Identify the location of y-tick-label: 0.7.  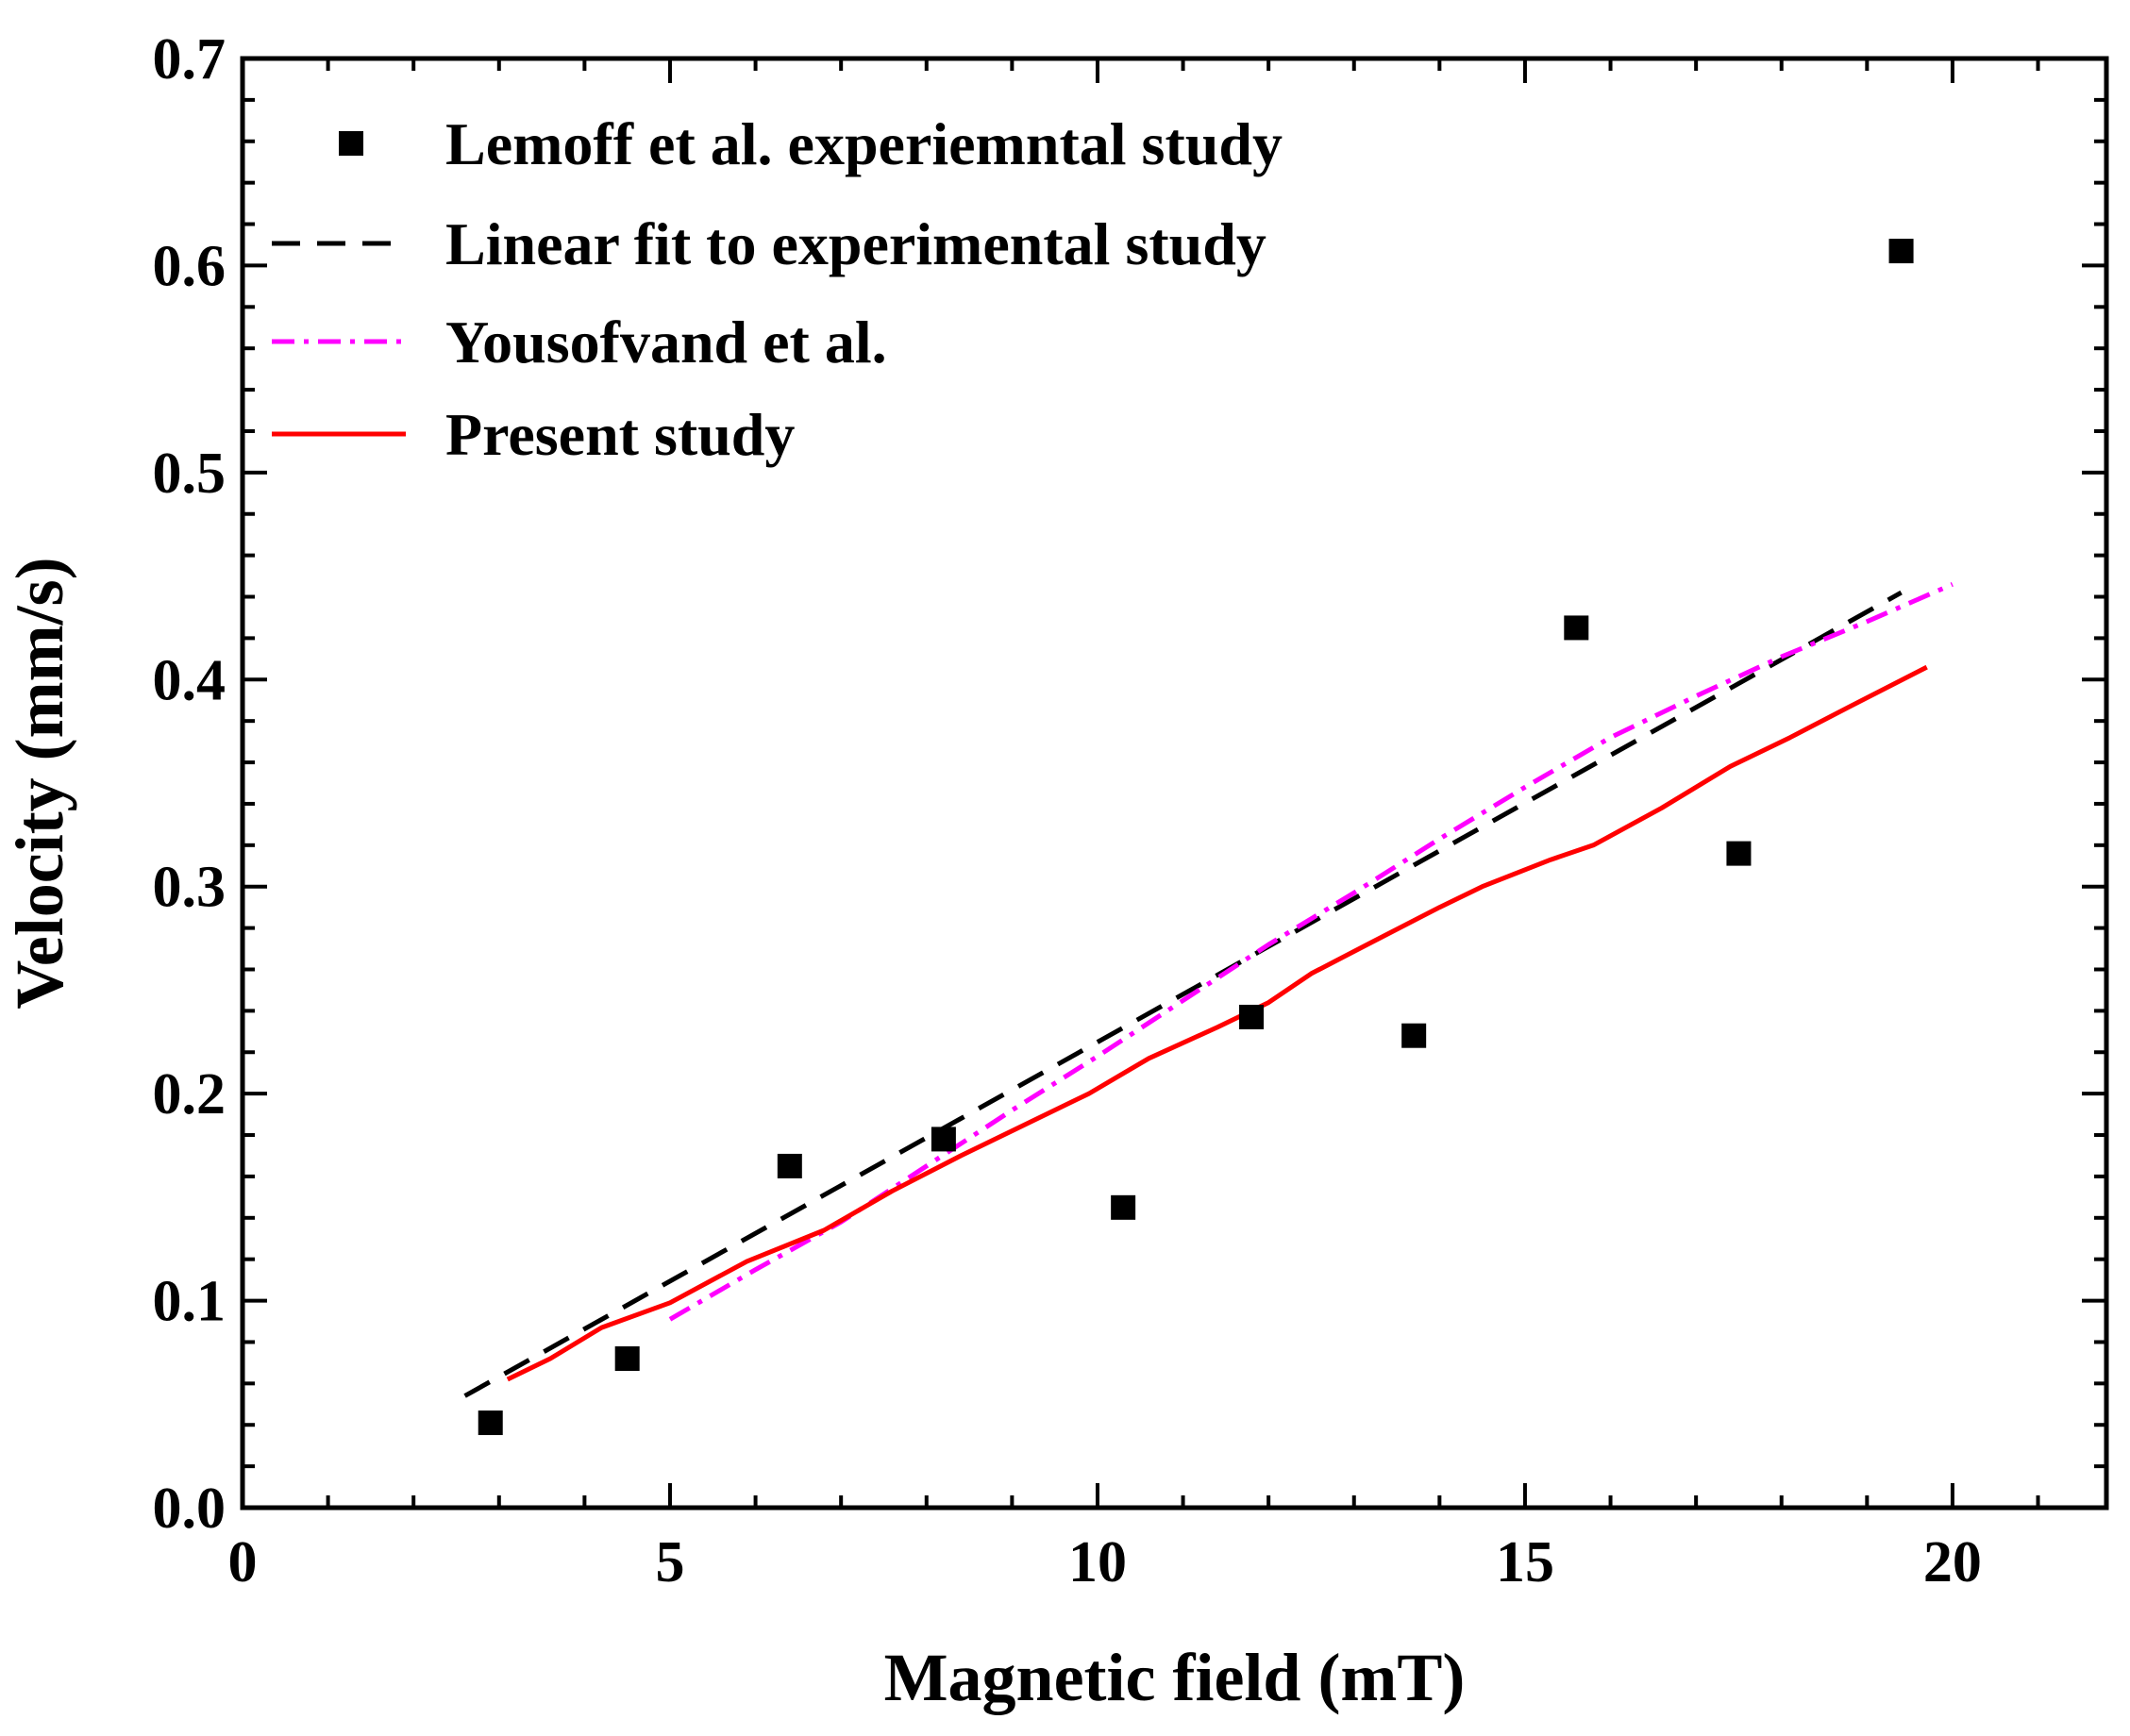
(189, 60).